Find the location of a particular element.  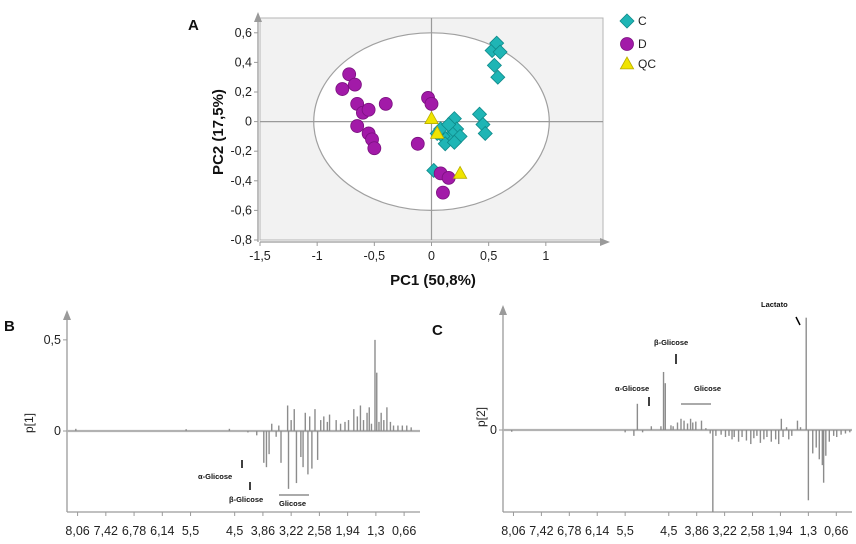

alpha-glicose-label-c: α-Glicose is located at coordinates (632, 388).